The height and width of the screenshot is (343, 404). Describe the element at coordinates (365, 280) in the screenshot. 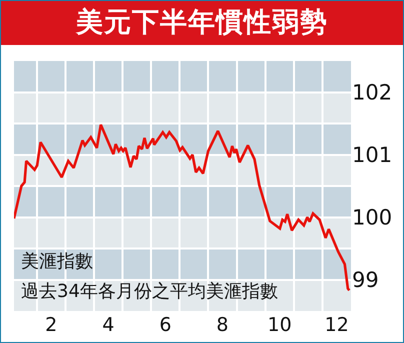

I see `y-tick-label: 99` at that location.